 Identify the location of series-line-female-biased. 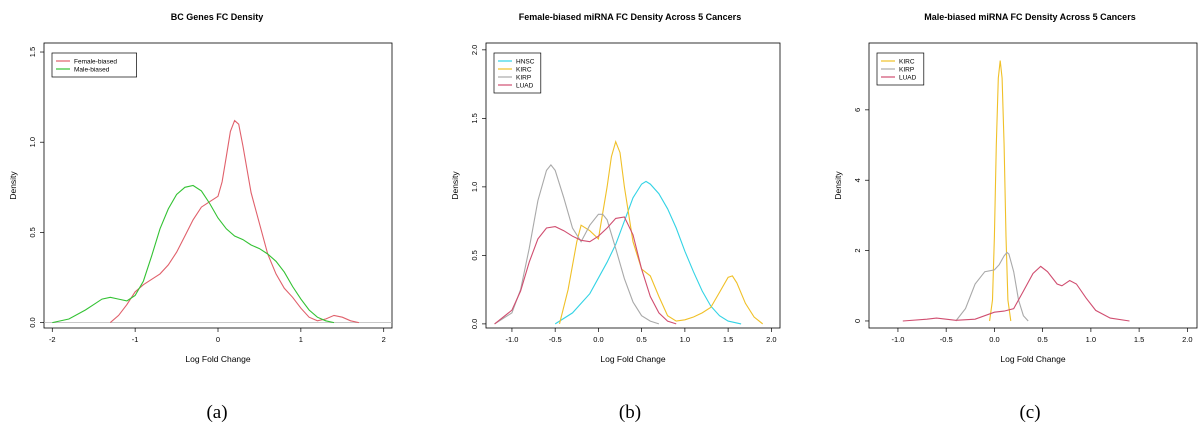
(234, 221).